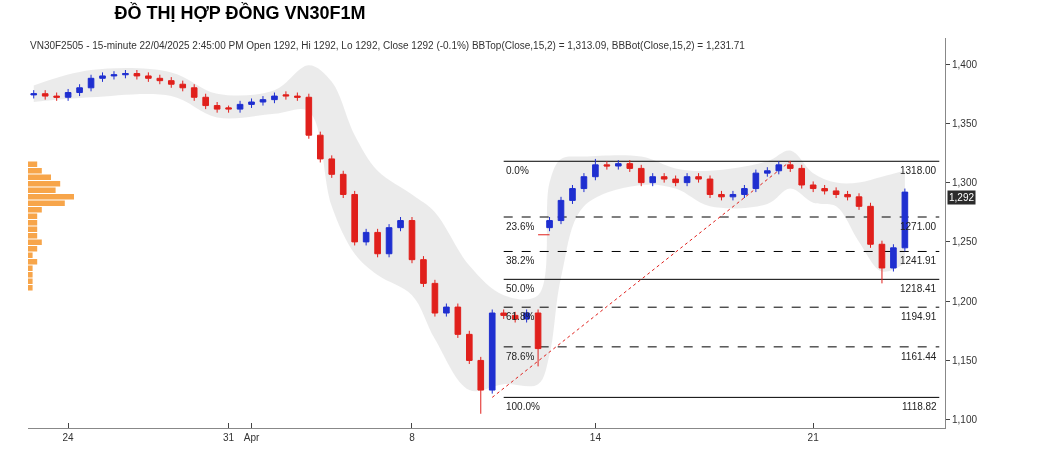  I want to click on x-tick-label: 24, so click(68, 437).